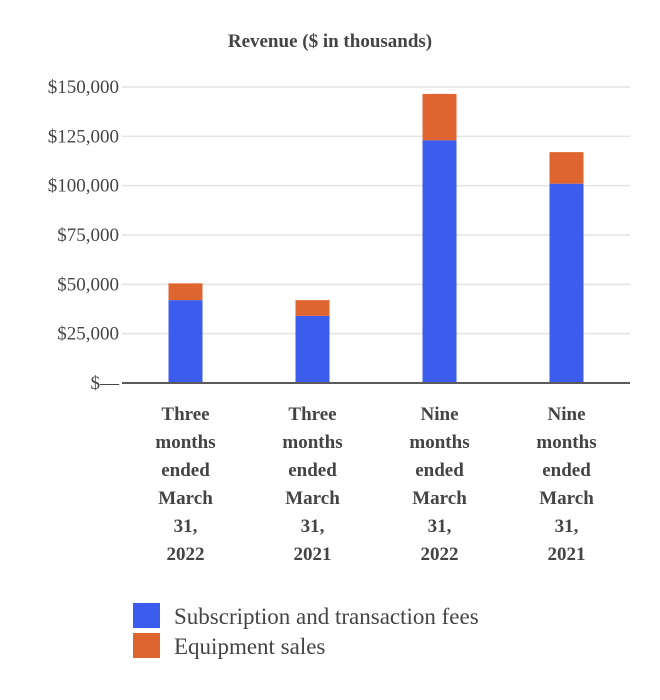 Image resolution: width=660 pixels, height=700 pixels. What do you see at coordinates (83, 186) in the screenshot?
I see `y-tick-label: $100,000` at bounding box center [83, 186].